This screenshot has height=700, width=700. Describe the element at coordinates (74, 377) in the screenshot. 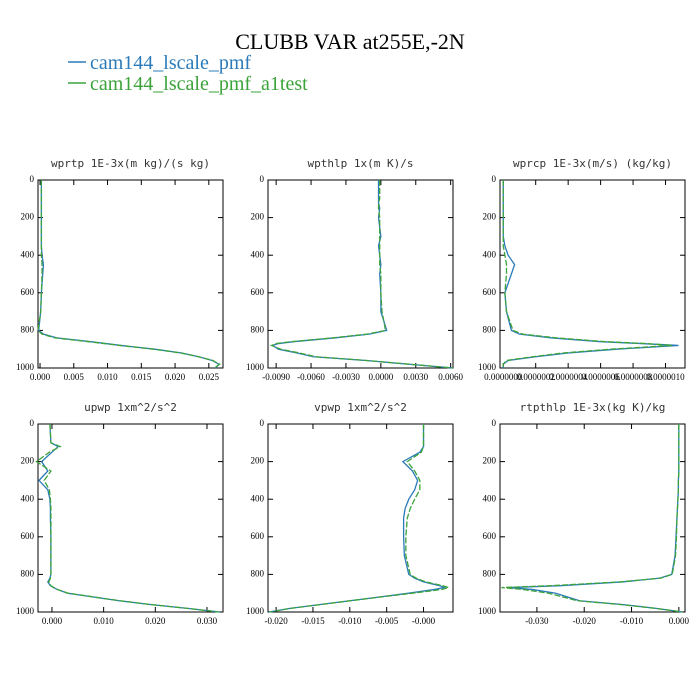

I see `x-tick-label: 0.005` at that location.